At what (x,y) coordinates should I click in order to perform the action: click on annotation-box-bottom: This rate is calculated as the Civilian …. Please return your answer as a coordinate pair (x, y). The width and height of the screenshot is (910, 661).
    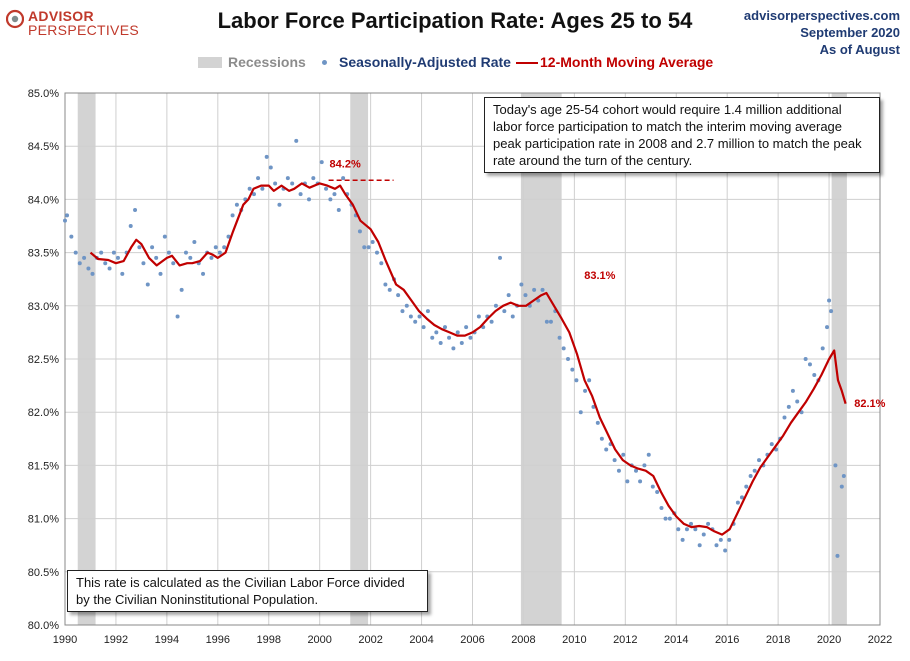
    Looking at the image, I should click on (247, 591).